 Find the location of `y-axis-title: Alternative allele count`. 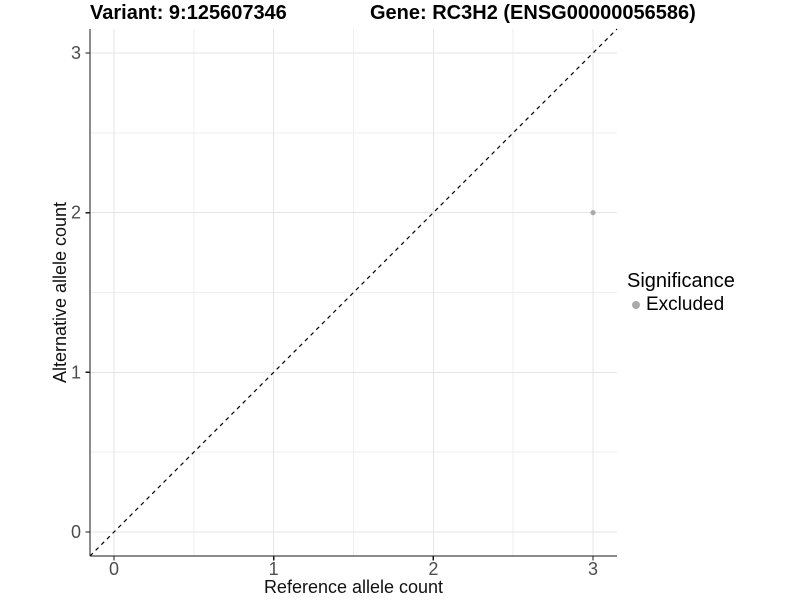

y-axis-title: Alternative allele count is located at coordinates (60, 292).